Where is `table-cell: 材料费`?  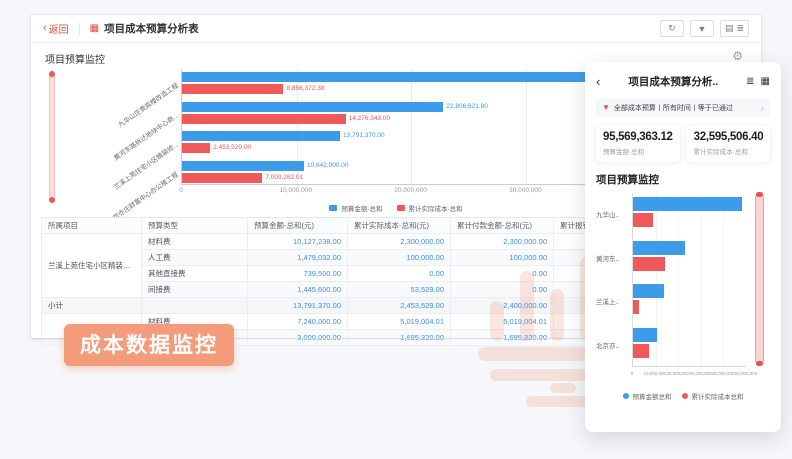 table-cell: 材料费 is located at coordinates (194, 241).